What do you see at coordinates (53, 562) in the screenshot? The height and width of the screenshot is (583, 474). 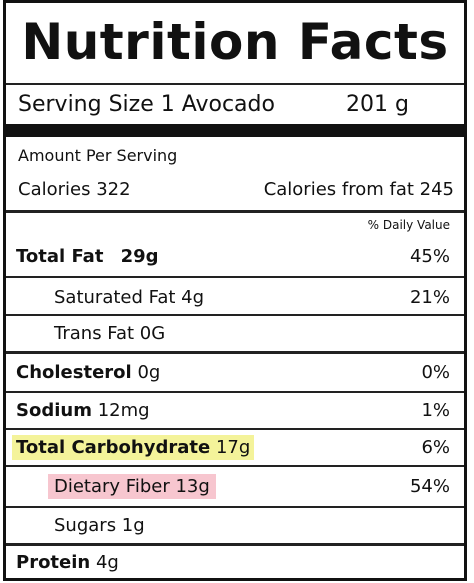 I see `nutrient-label: Protein` at bounding box center [53, 562].